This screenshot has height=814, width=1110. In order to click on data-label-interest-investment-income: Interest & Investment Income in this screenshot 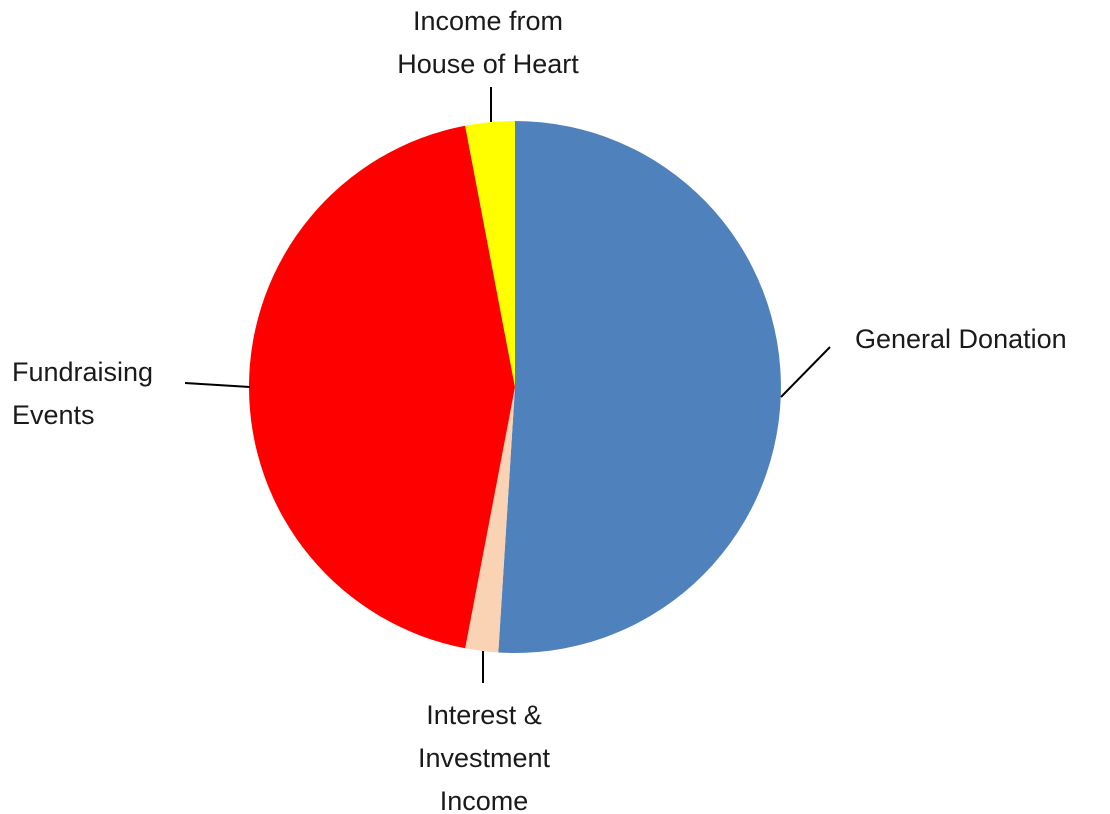, I will do `click(484, 757)`.